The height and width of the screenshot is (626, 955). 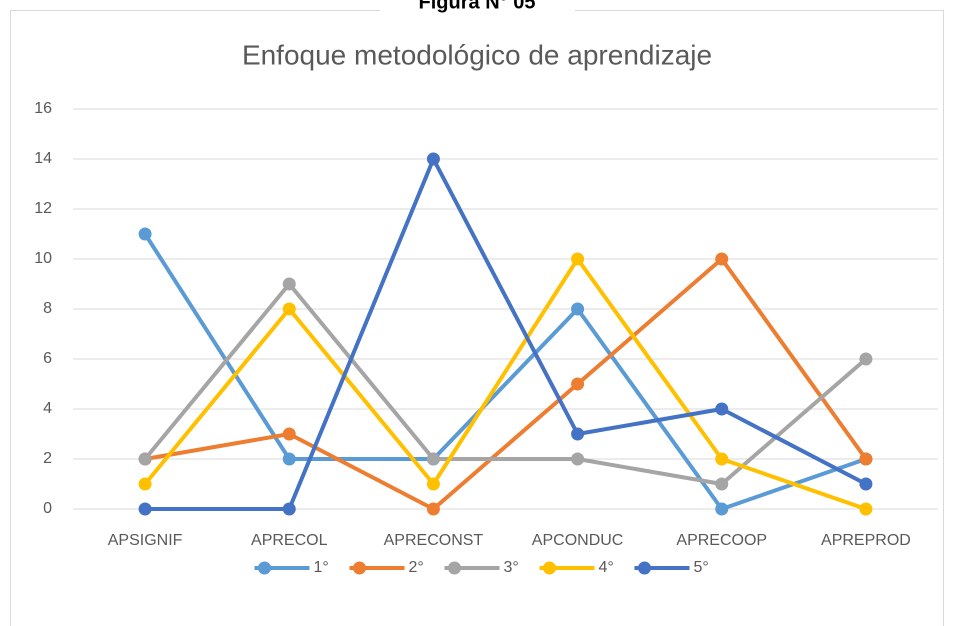 What do you see at coordinates (289, 540) in the screenshot?
I see `x-tick-label: APRECOL` at bounding box center [289, 540].